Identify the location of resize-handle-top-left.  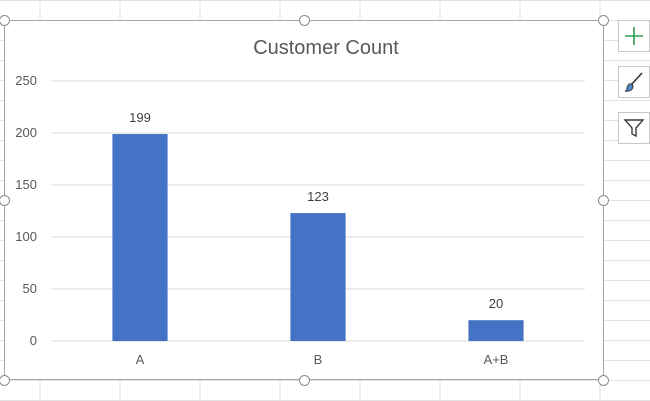
(5, 20).